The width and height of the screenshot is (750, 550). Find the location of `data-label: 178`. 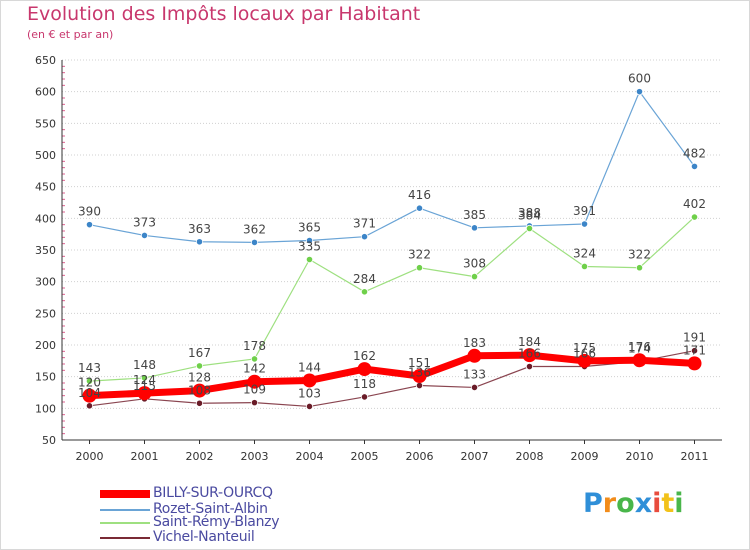

data-label: 178 is located at coordinates (254, 346).